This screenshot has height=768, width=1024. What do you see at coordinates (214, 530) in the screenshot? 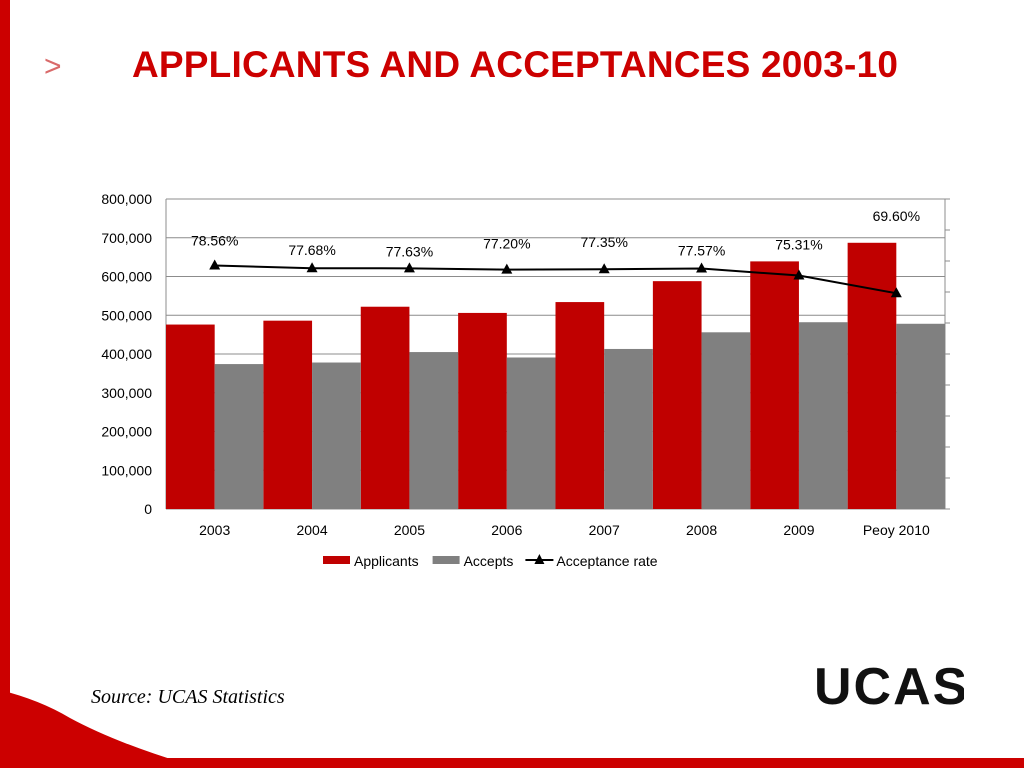
I see `x-tick-label: 2003` at bounding box center [214, 530].